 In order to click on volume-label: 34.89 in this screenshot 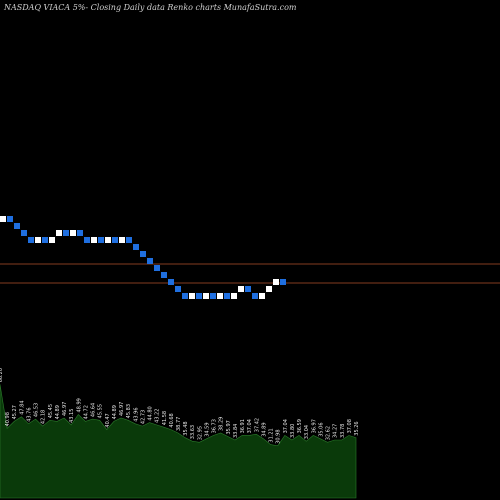, I will do `click(264, 429)`.